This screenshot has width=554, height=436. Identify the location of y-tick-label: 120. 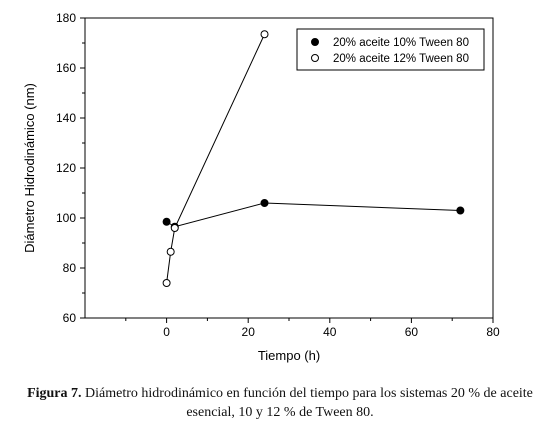
(66, 168).